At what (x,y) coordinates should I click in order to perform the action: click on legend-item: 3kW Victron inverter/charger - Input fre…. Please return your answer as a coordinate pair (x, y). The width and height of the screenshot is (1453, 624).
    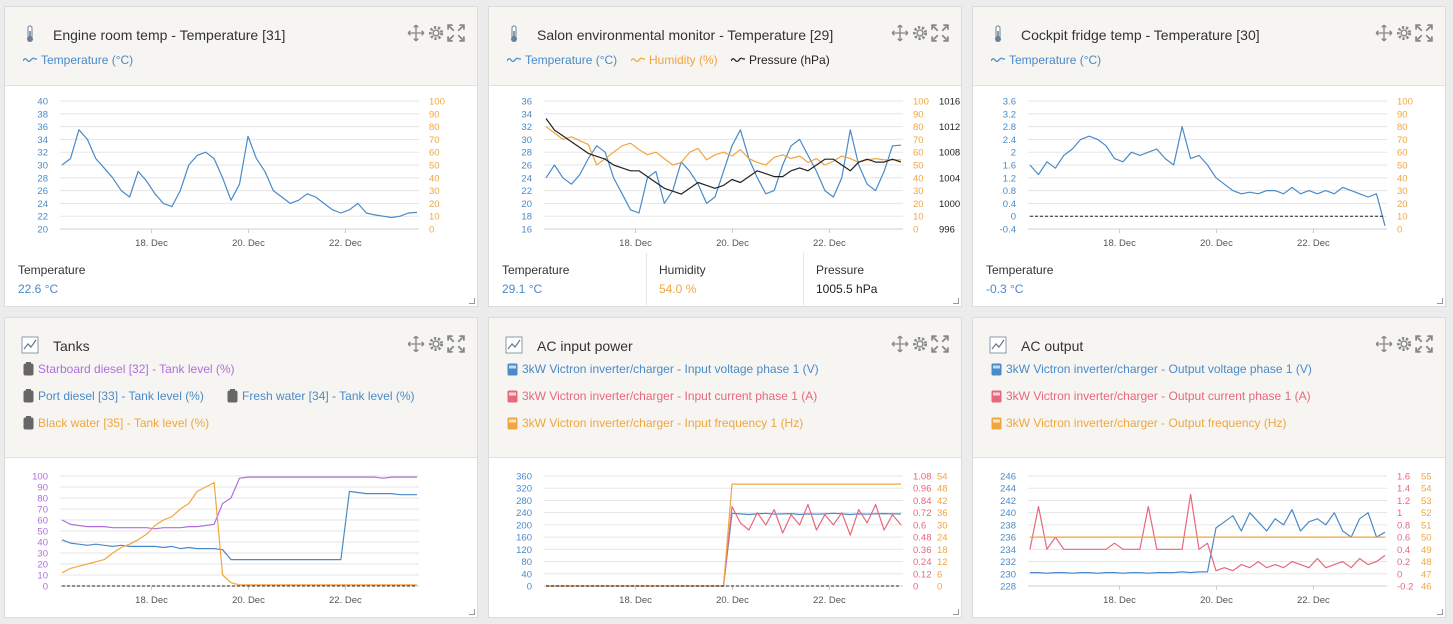
    Looking at the image, I should click on (655, 423).